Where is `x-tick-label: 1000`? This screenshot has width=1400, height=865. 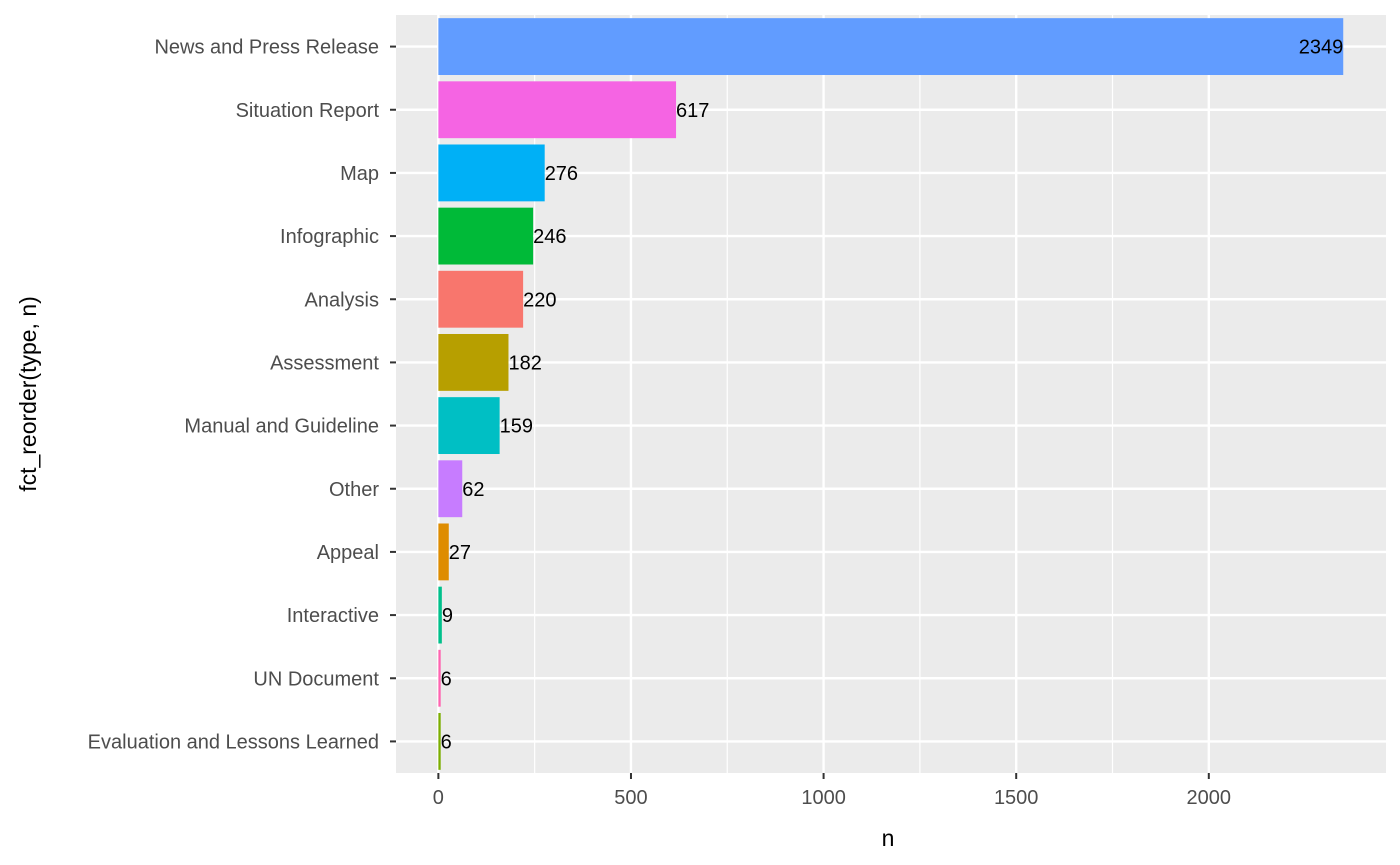 x-tick-label: 1000 is located at coordinates (823, 798).